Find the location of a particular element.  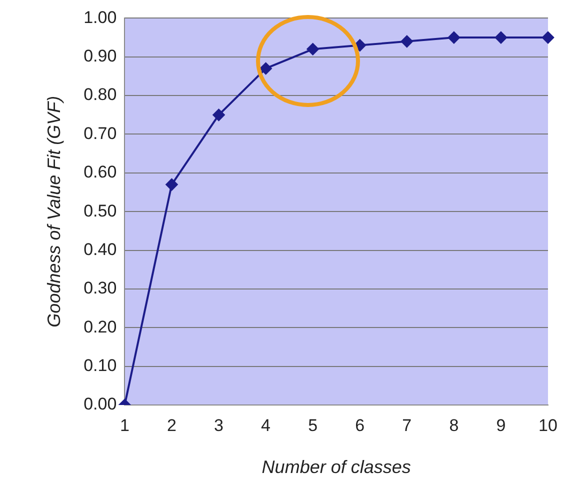

x-tick-label: 2 is located at coordinates (171, 425).